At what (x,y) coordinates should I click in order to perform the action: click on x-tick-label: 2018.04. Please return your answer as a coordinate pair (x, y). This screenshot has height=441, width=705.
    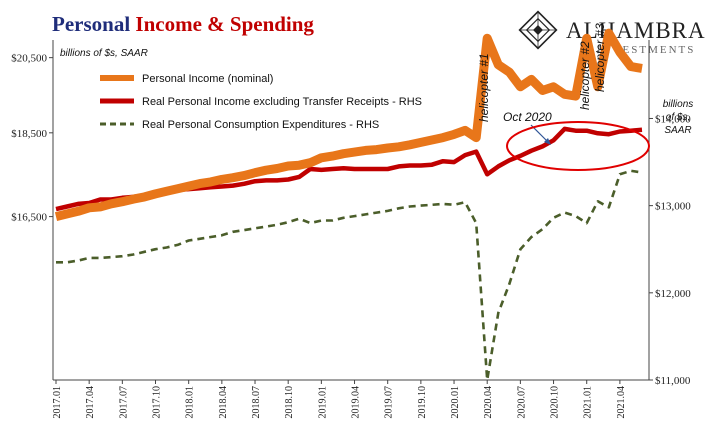
    Looking at the image, I should click on (223, 402).